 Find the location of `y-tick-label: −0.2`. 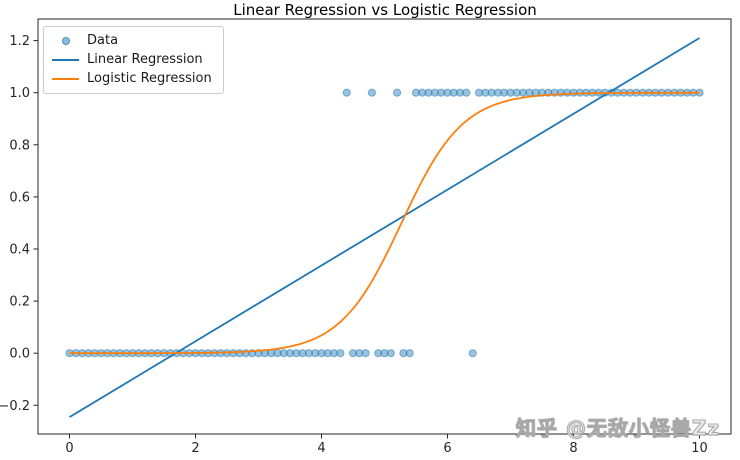

y-tick-label: −0.2 is located at coordinates (15, 406).